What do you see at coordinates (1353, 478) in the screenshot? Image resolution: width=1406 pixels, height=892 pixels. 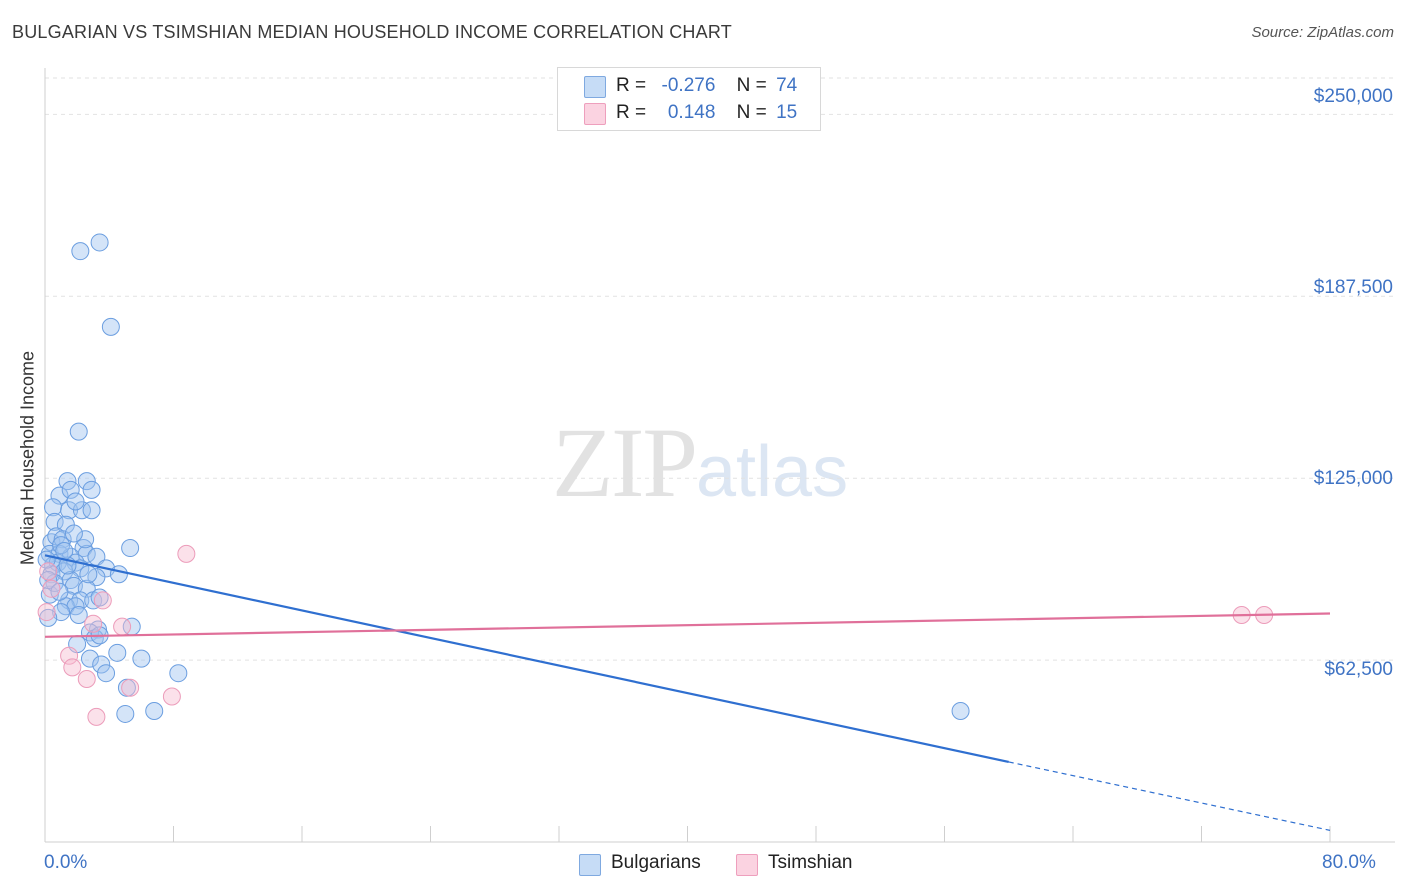 I see `y-tick-label-125000: $125,000` at bounding box center [1353, 478].